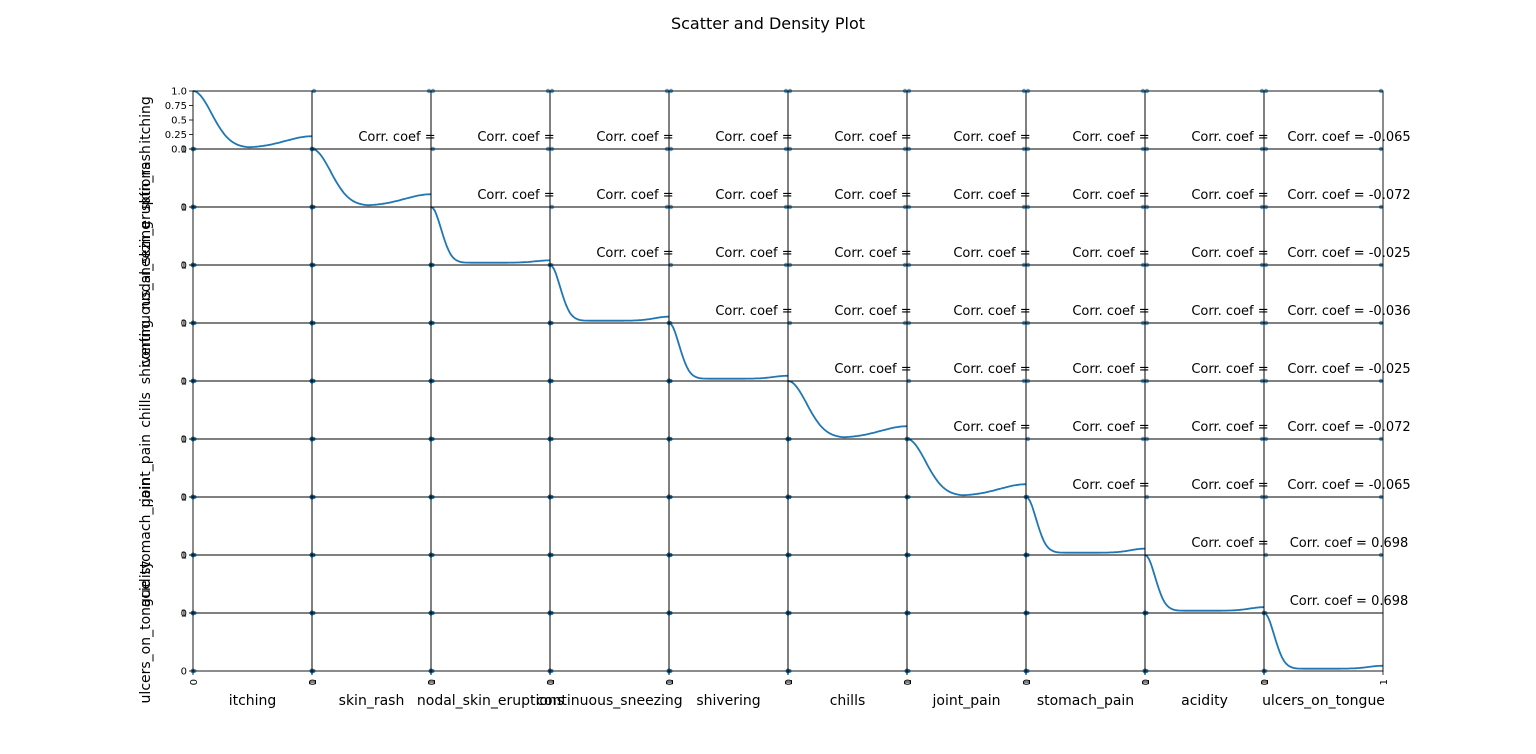 The width and height of the screenshot is (1536, 754). Describe the element at coordinates (179, 121) in the screenshot. I see `y-tick-label: 0.5` at that location.